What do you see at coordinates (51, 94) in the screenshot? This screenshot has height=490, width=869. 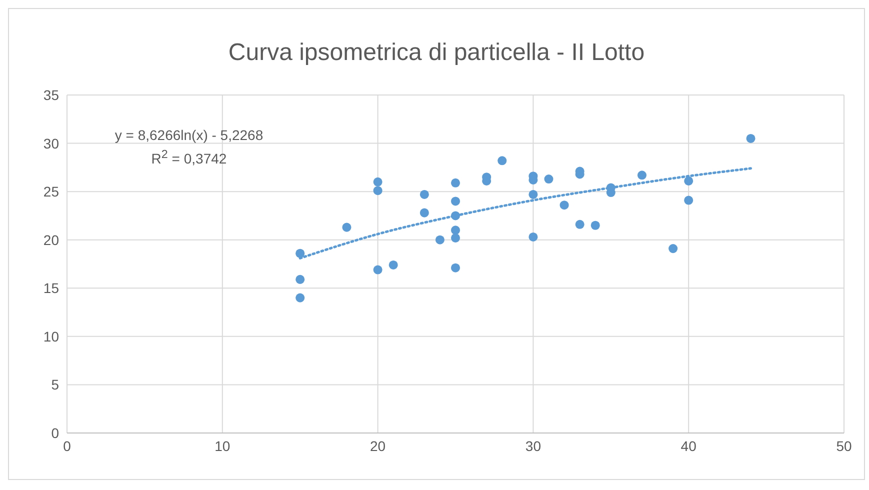 I see `y-tick-label: 35` at bounding box center [51, 94].